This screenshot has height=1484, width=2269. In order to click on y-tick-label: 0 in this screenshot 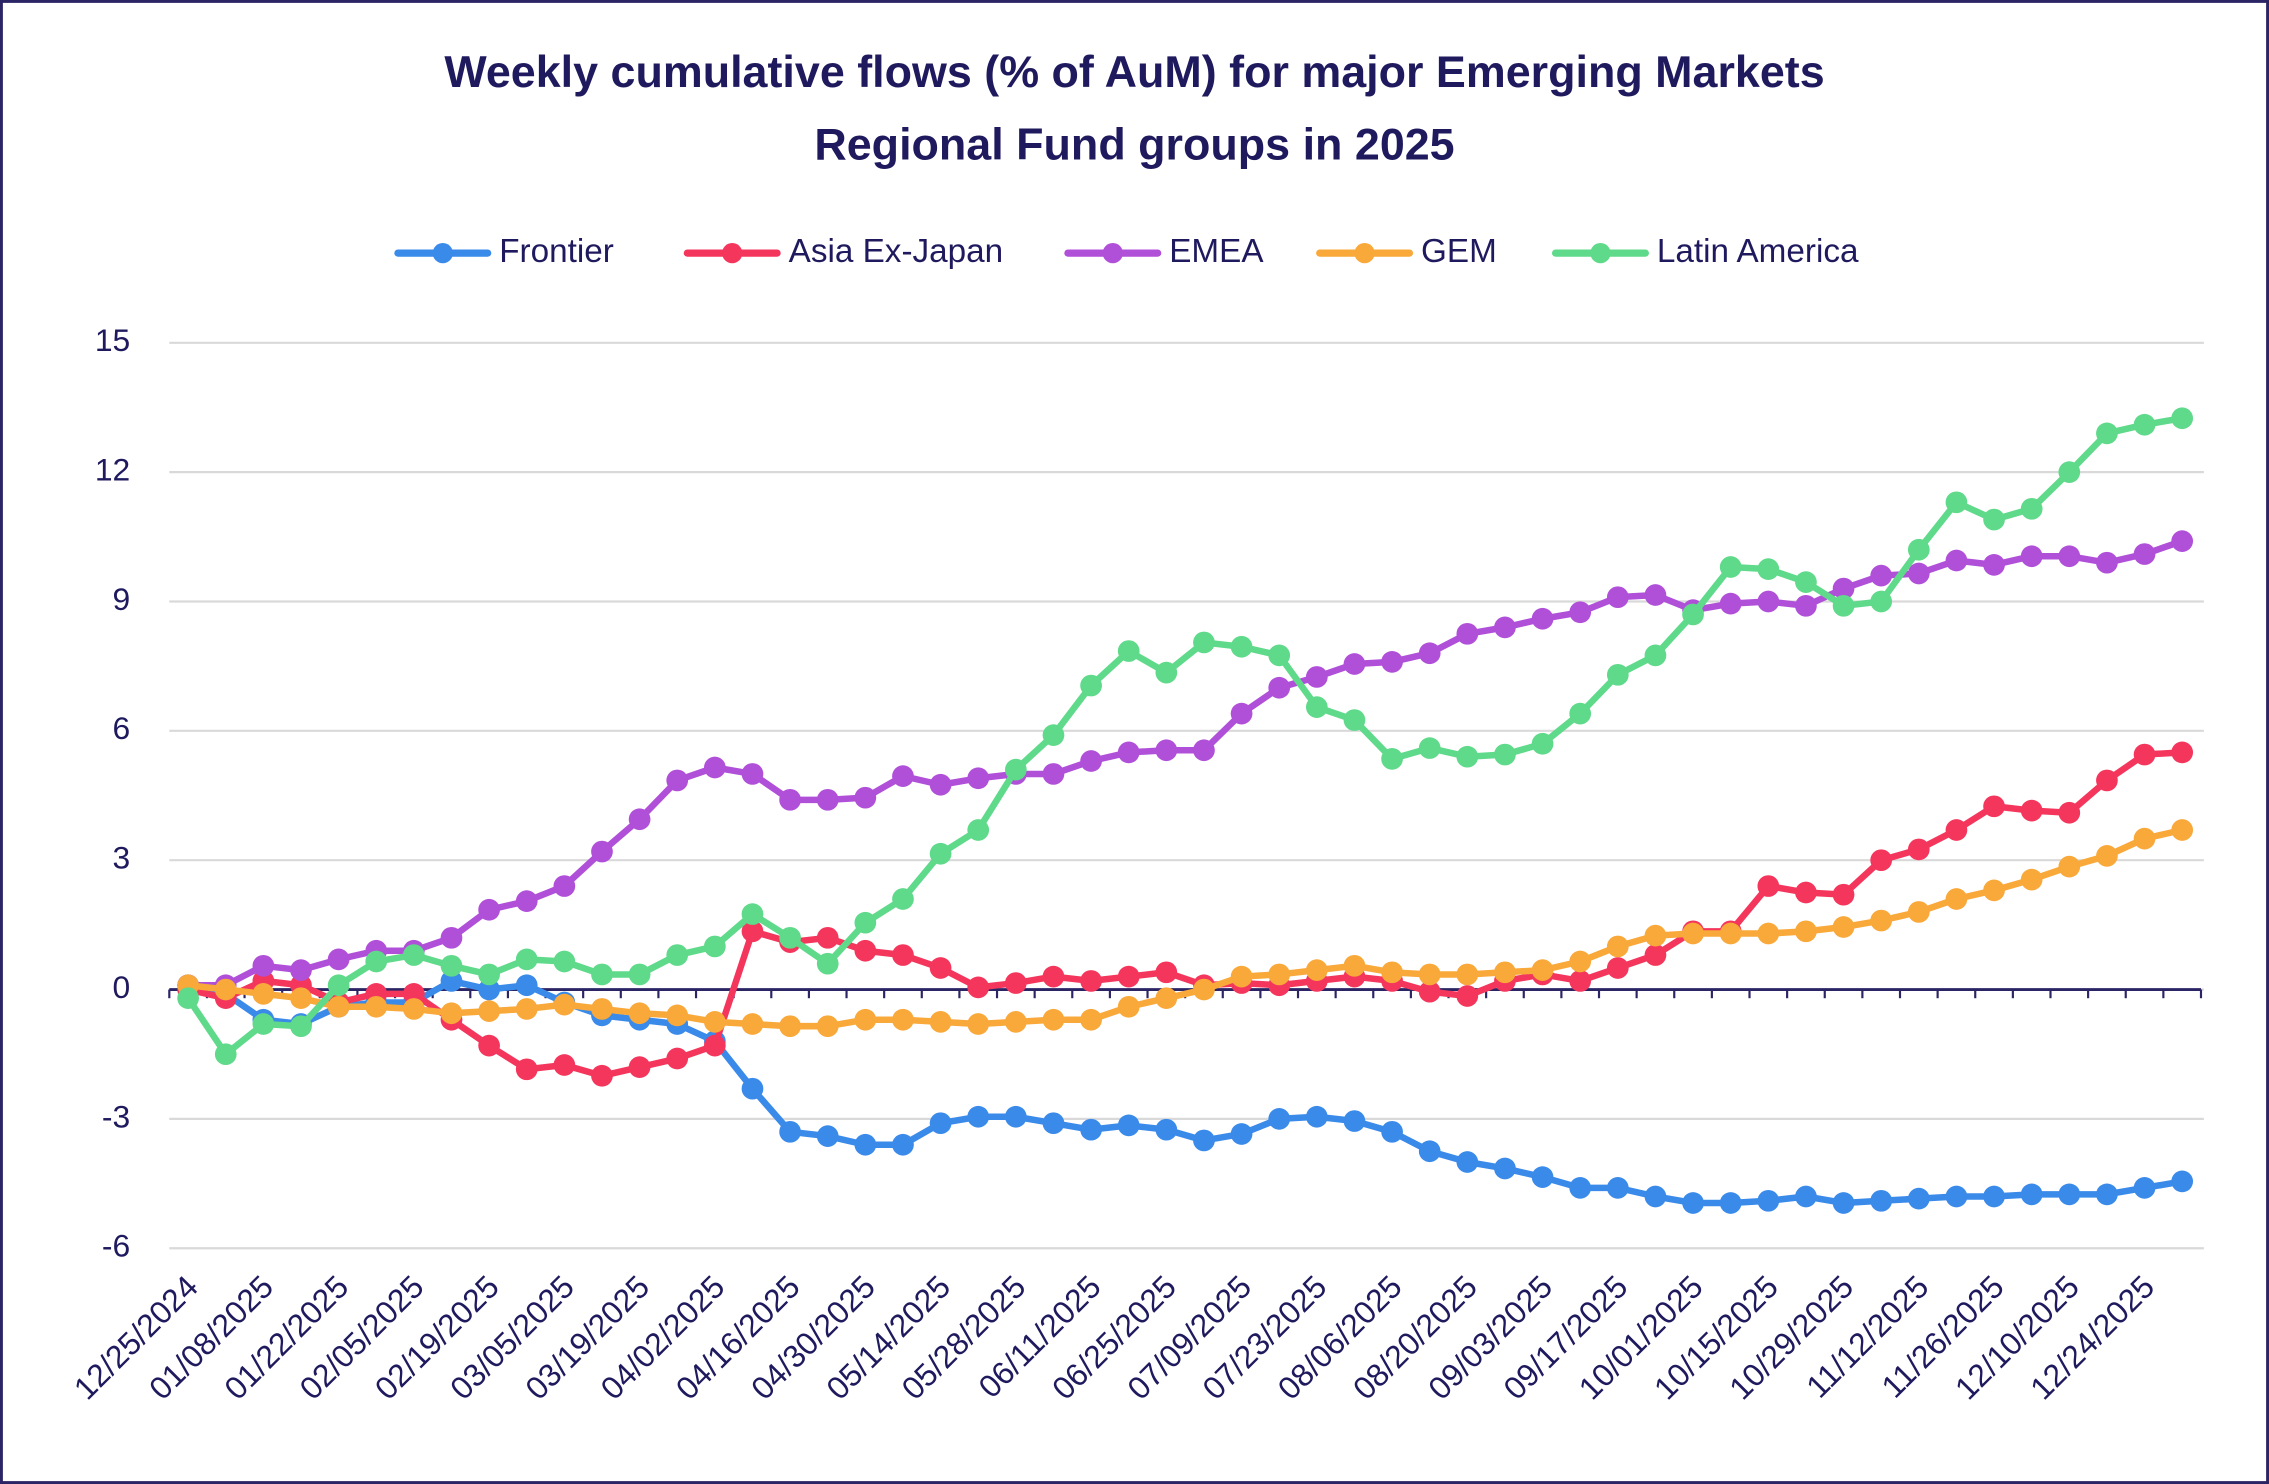, I will do `click(122, 987)`.